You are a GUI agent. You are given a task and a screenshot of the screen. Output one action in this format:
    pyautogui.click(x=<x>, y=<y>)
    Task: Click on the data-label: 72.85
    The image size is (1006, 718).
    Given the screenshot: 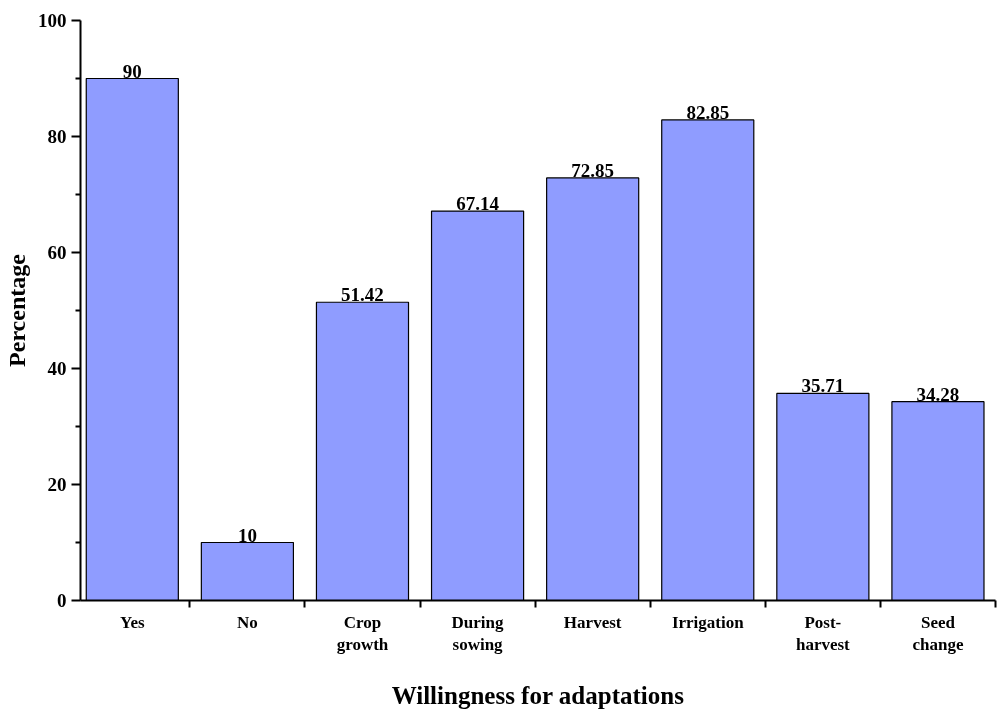 What is the action you would take?
    pyautogui.click(x=593, y=170)
    